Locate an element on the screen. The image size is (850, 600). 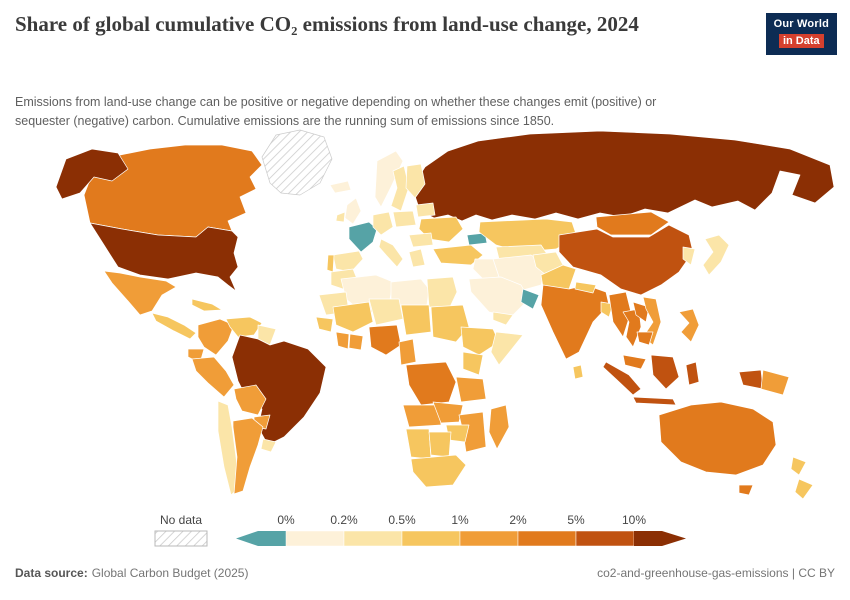
owid-logo: Our World in Data is located at coordinates (801, 34).